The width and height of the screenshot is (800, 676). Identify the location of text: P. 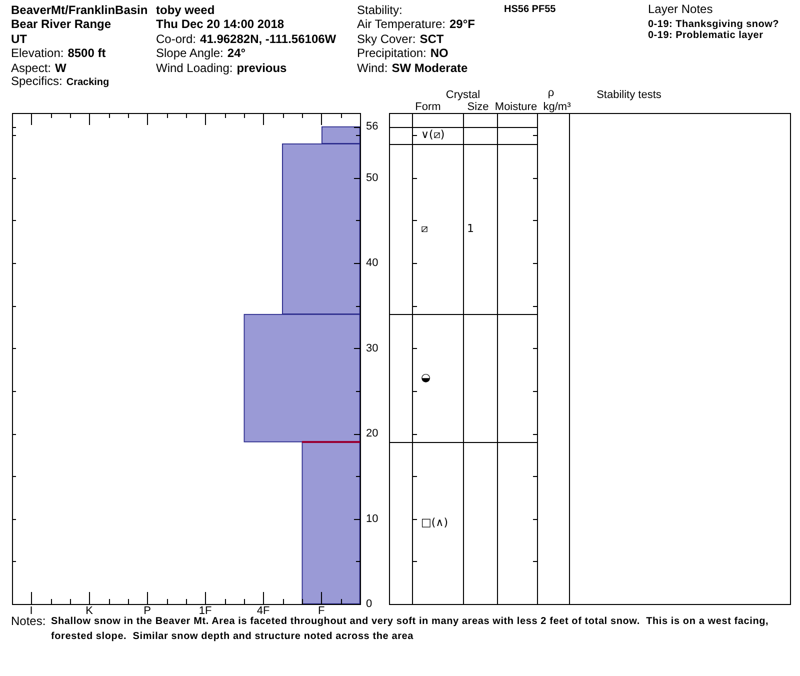
(147, 611).